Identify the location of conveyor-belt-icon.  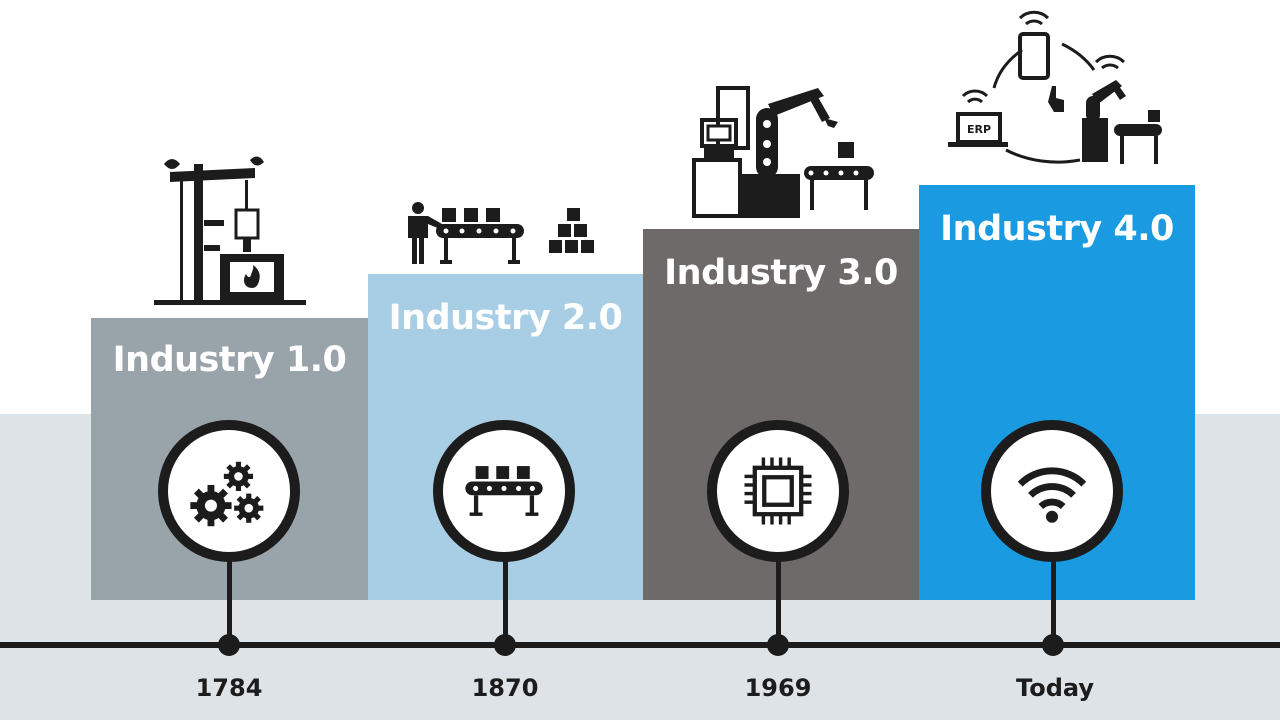
(504, 491).